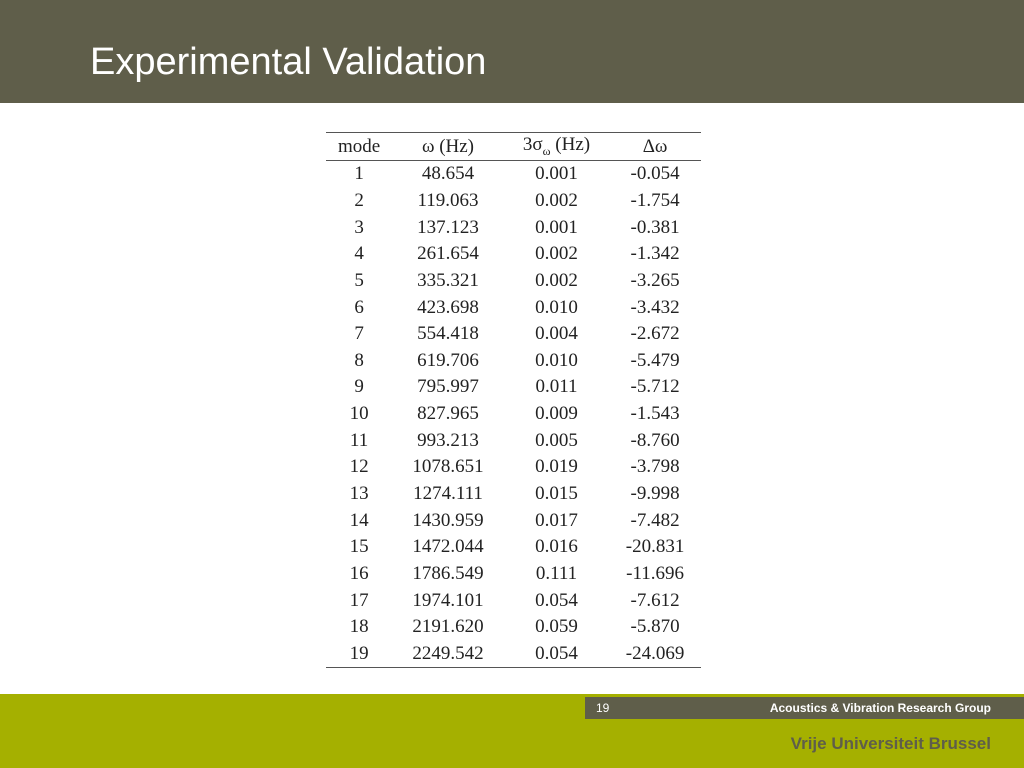  I want to click on table-row: 1 48.654 0.001 -0.054, so click(513, 174).